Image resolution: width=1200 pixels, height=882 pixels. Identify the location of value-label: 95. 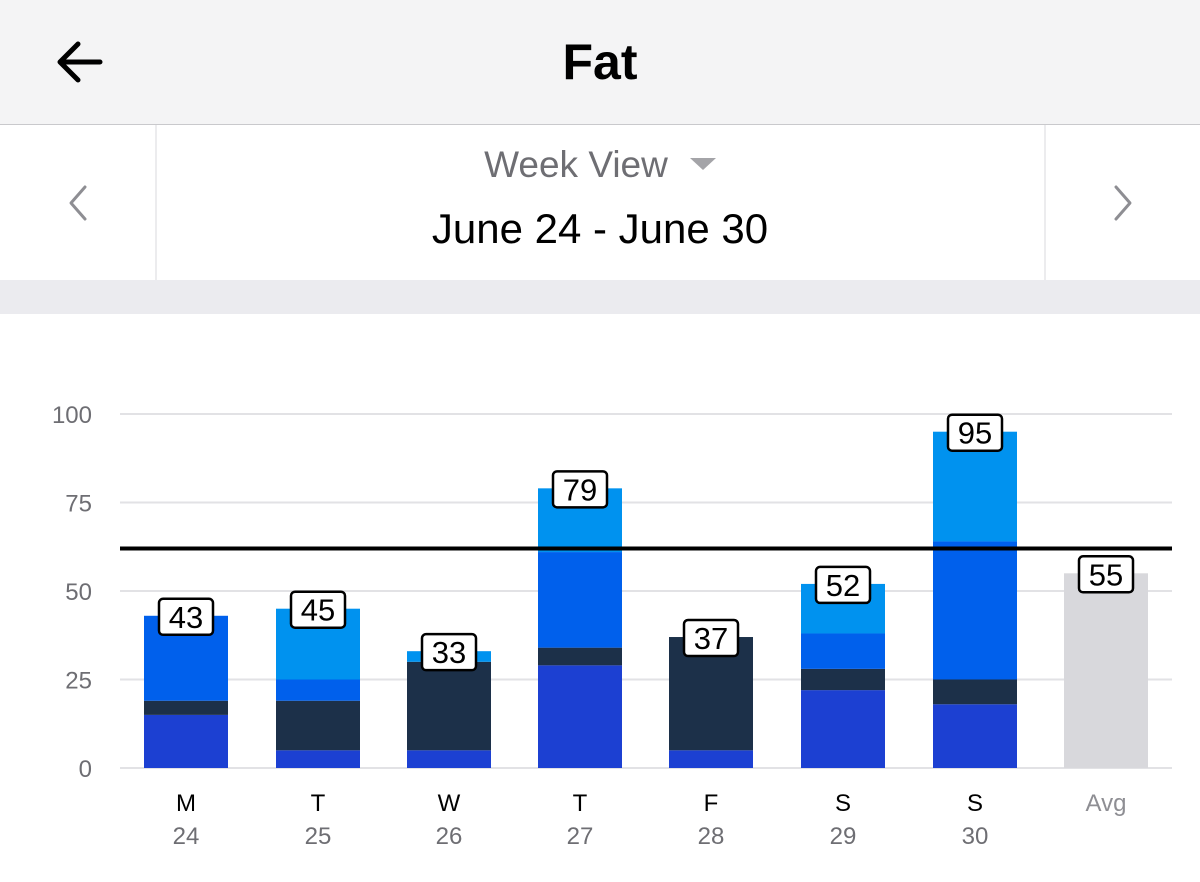
(975, 433).